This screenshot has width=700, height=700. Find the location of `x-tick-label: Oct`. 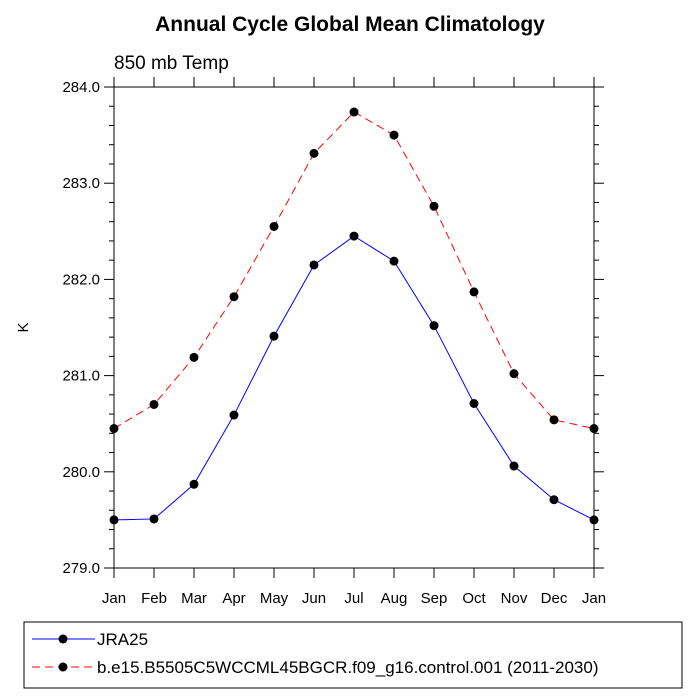

x-tick-label: Oct is located at coordinates (474, 598).